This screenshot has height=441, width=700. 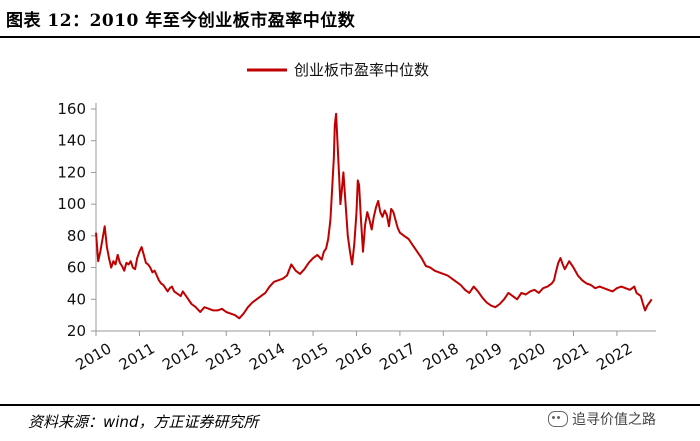 What do you see at coordinates (137, 356) in the screenshot?
I see `x-tick-label: 2011` at bounding box center [137, 356].